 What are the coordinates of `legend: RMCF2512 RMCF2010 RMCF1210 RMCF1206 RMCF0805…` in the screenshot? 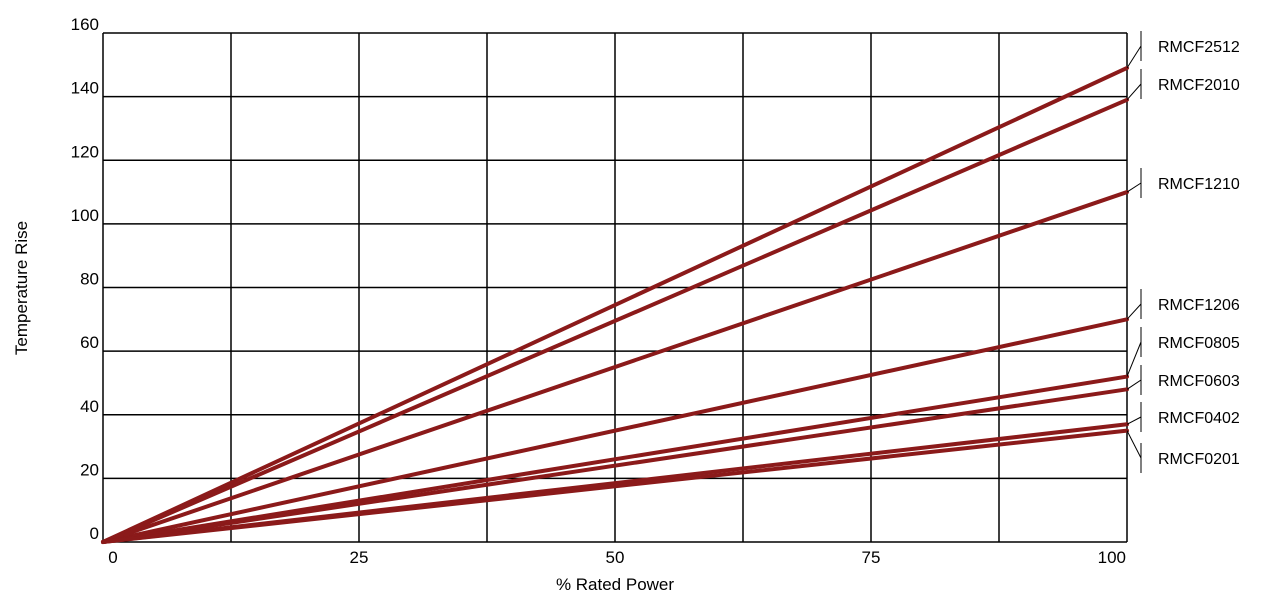 It's located at (1183, 252).